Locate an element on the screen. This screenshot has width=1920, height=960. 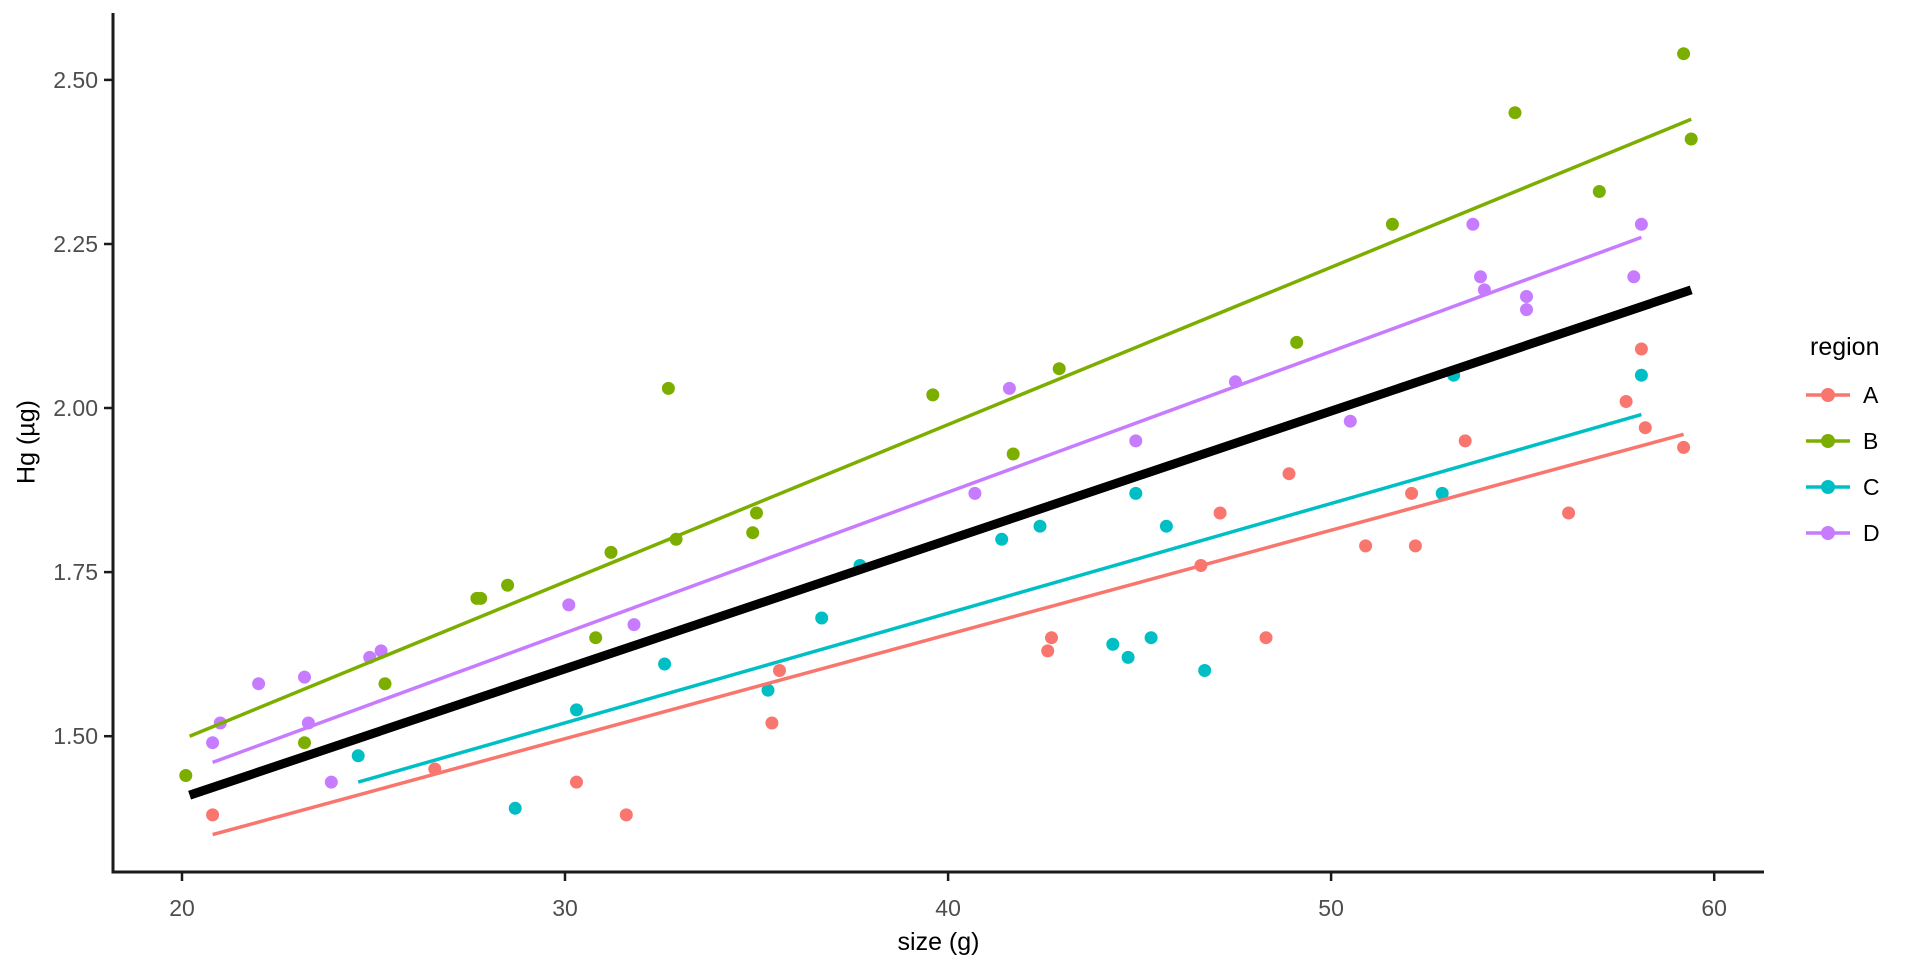
legend-label-a: A is located at coordinates (1871, 394).